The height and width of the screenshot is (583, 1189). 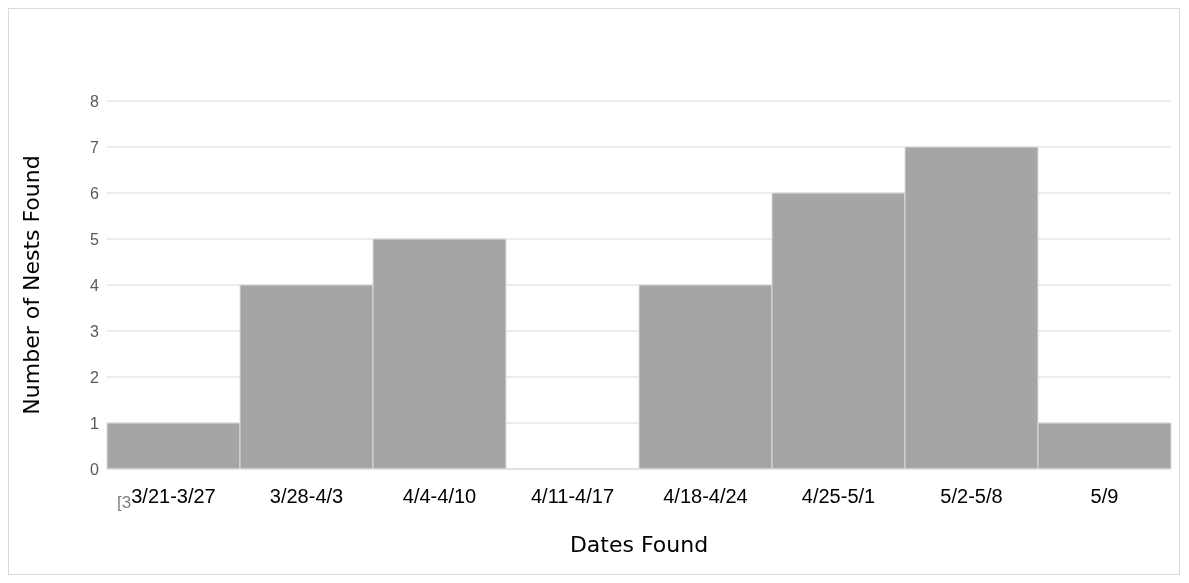 I want to click on y-tick-label: 0, so click(x=95, y=469).